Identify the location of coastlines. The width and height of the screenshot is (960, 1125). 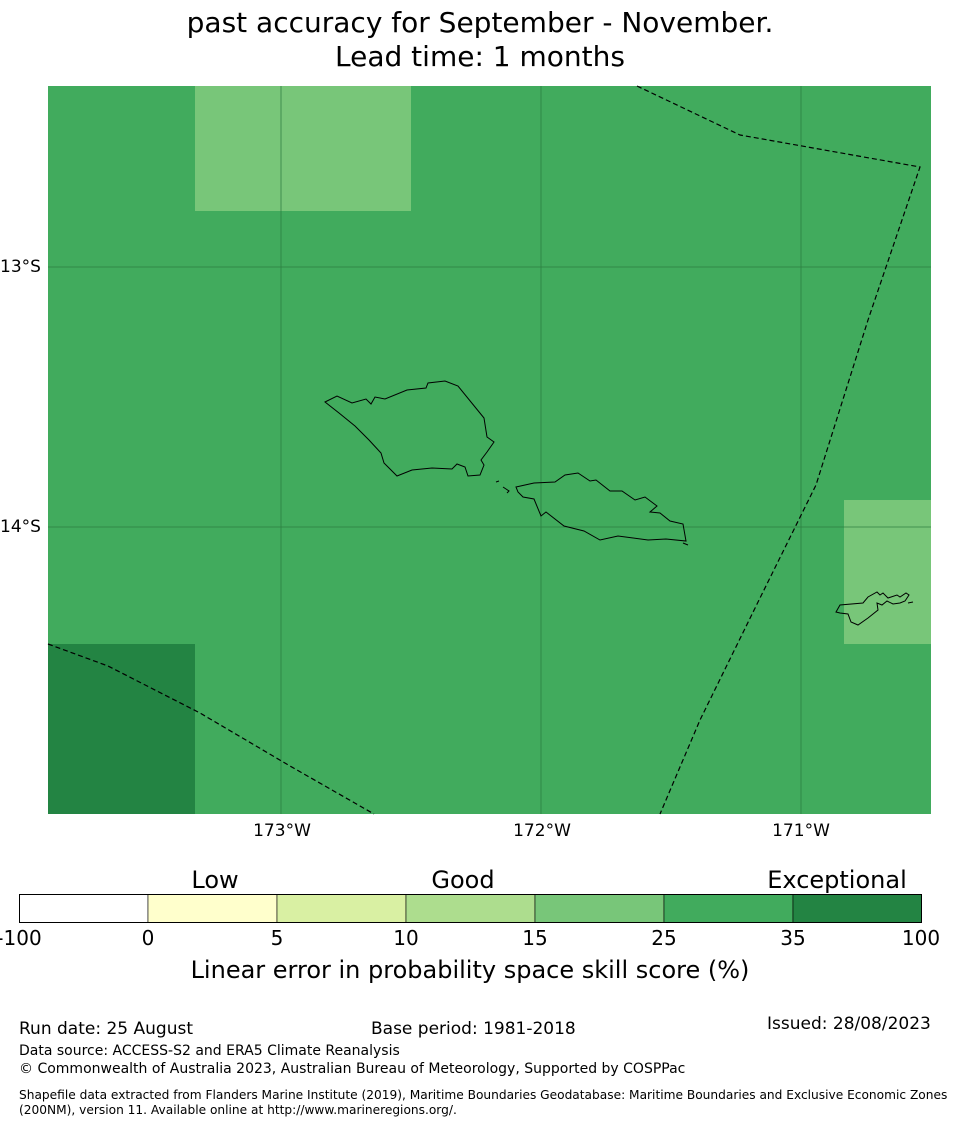
(619, 503).